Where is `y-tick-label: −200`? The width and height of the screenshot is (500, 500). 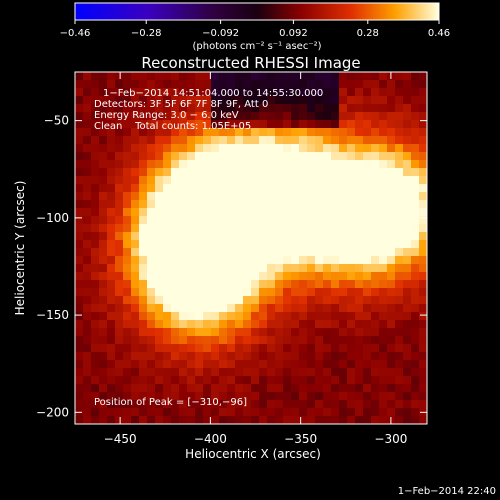
y-tick-label: −200 is located at coordinates (52, 412).